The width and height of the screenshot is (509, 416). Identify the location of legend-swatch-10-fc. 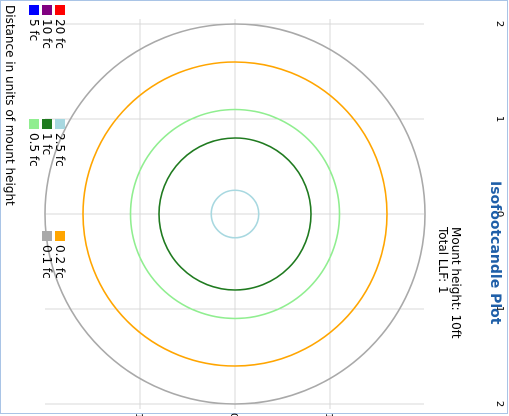
(47, 10).